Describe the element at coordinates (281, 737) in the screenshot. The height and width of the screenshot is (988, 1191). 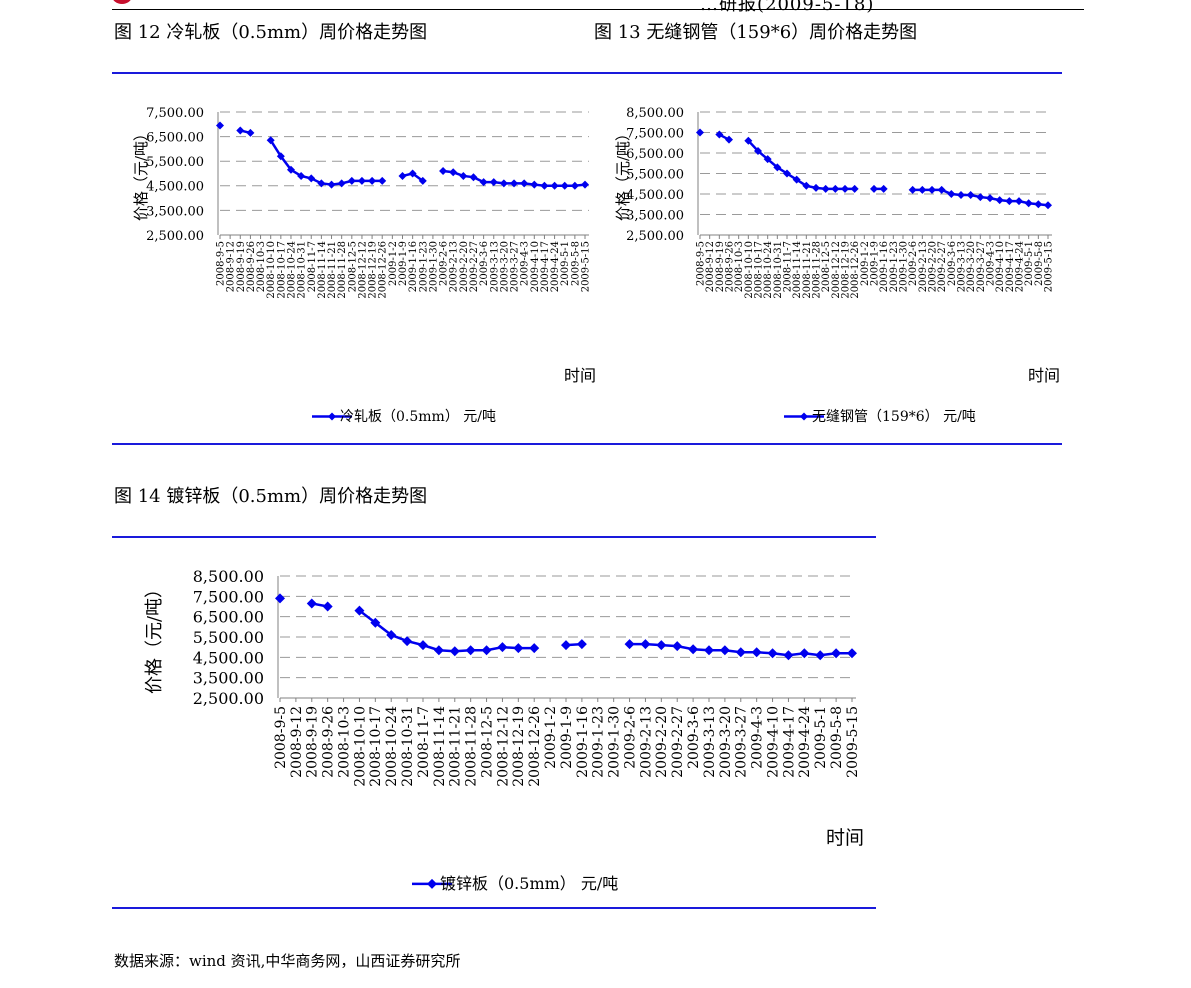
I see `x-tick-label: 2008-9-5` at that location.